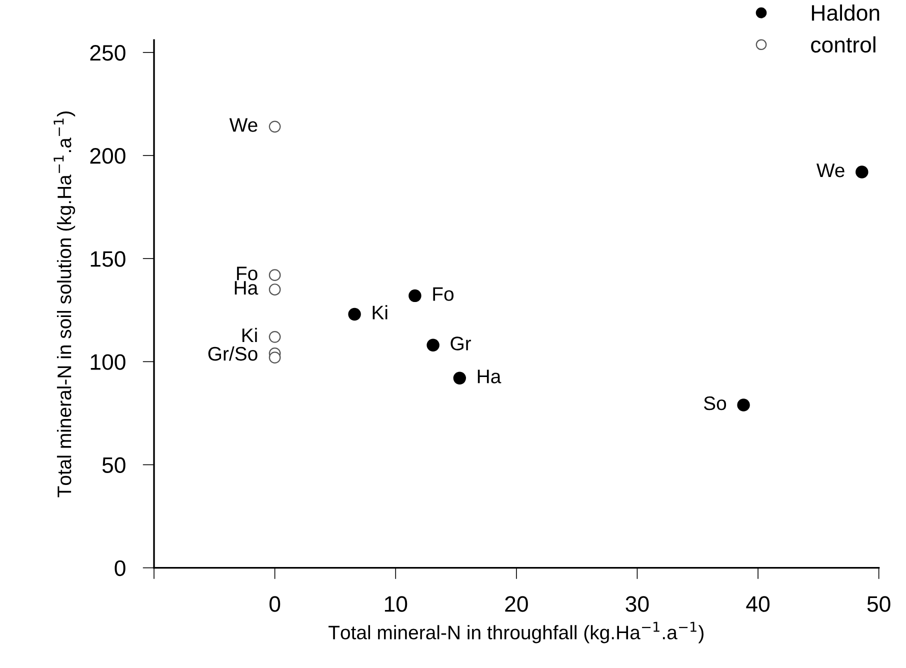  What do you see at coordinates (461, 343) in the screenshot?
I see `annotation: Gr` at bounding box center [461, 343].